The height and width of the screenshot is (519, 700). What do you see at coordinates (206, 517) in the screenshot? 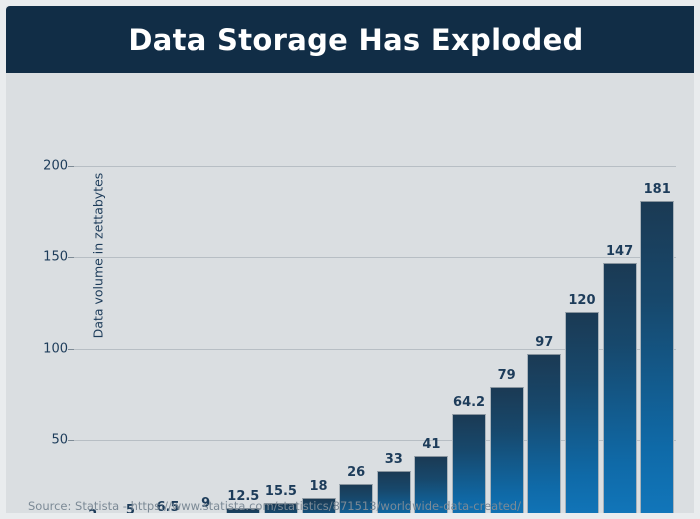
I see `bar-2013` at bounding box center [206, 517].